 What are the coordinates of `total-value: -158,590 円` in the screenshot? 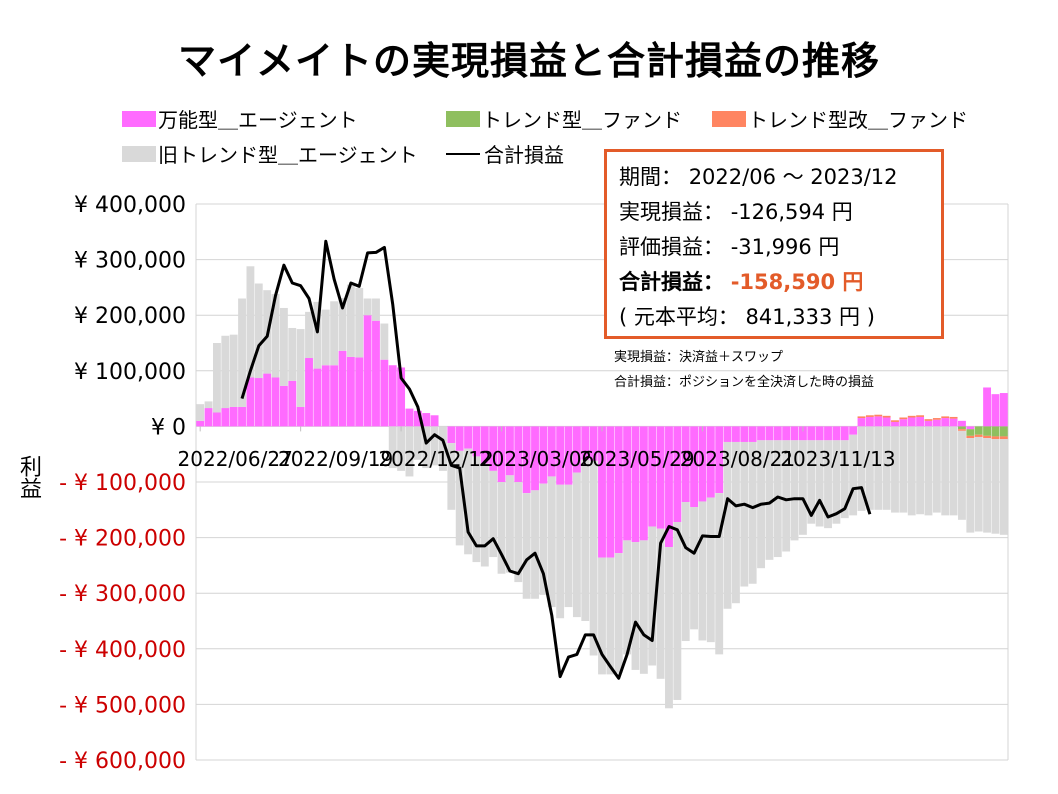 It's located at (797, 282).